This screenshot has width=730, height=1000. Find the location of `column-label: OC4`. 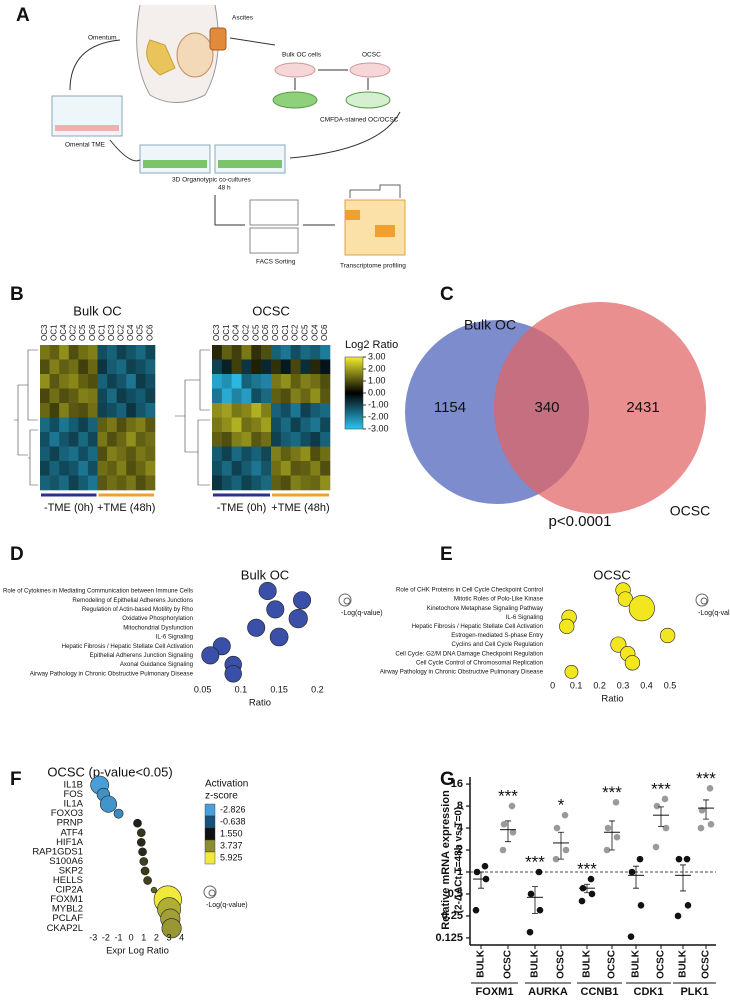

column-label: OC4 is located at coordinates (63, 332).